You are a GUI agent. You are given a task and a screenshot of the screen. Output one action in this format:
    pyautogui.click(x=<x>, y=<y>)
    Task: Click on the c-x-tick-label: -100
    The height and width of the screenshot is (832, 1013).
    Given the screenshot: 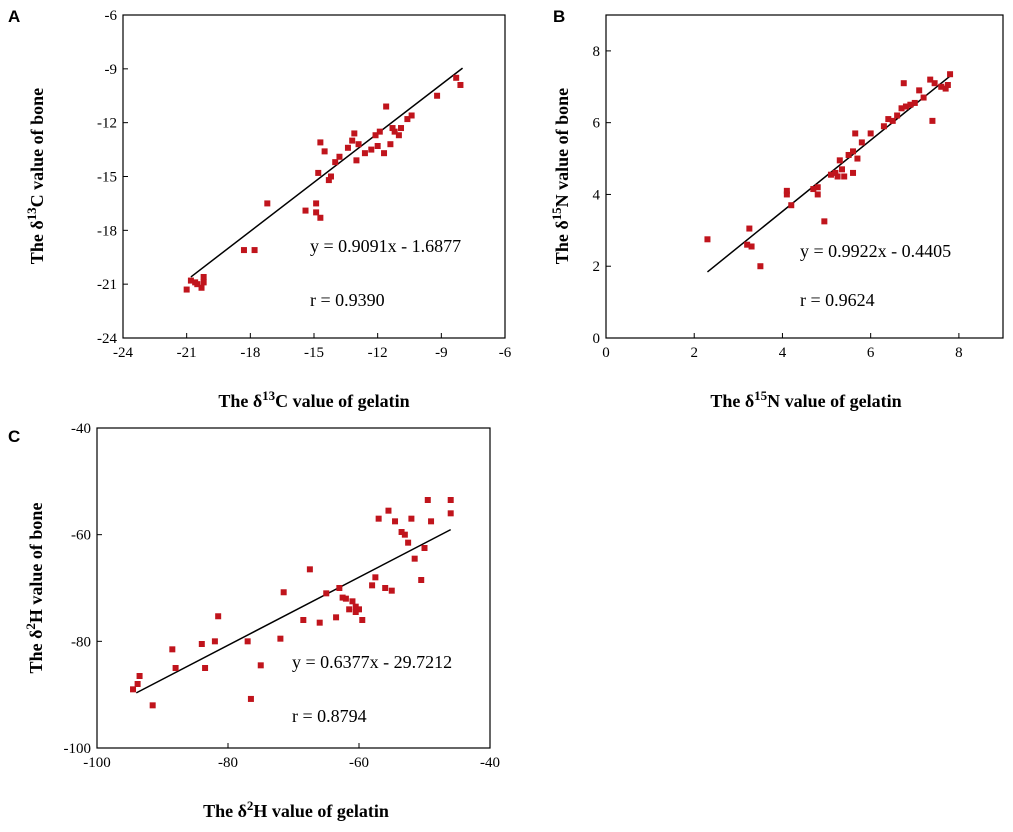 What is the action you would take?
    pyautogui.click(x=97, y=763)
    